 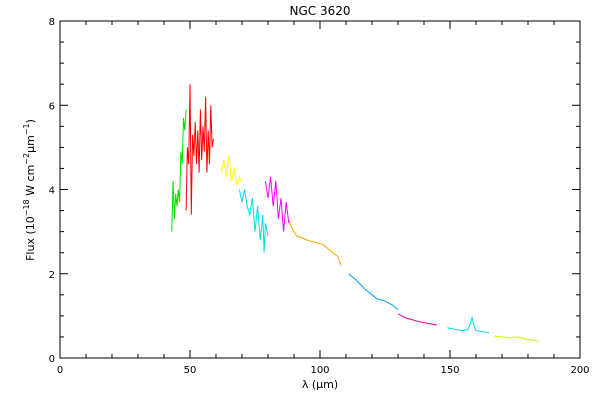 I want to click on y-axis-label-exp1: −18, so click(x=26, y=207).